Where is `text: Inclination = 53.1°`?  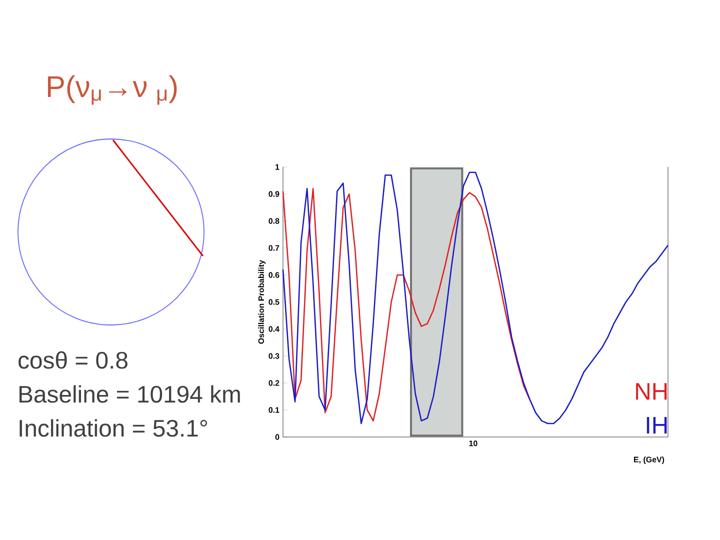 text: Inclination = 53.1° is located at coordinates (114, 428).